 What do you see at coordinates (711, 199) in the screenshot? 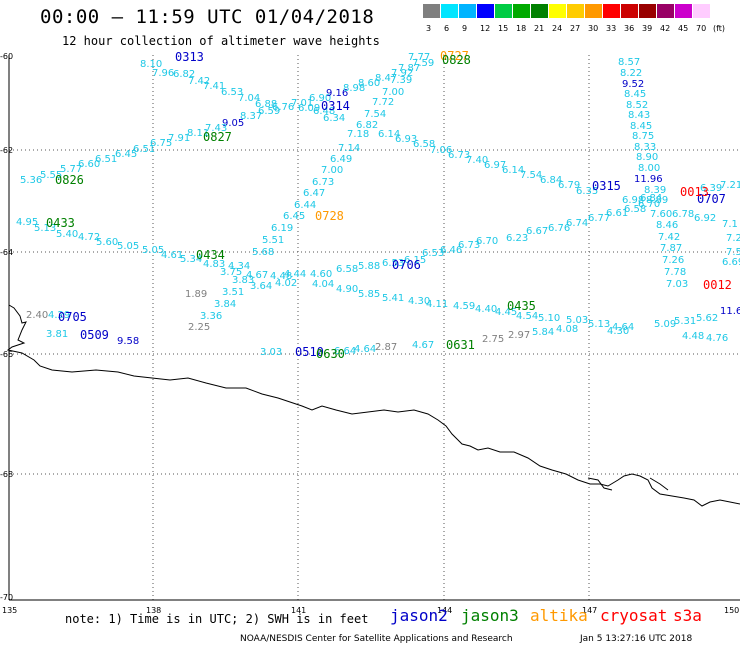
I see `pass-time-label: 0707` at bounding box center [711, 199].